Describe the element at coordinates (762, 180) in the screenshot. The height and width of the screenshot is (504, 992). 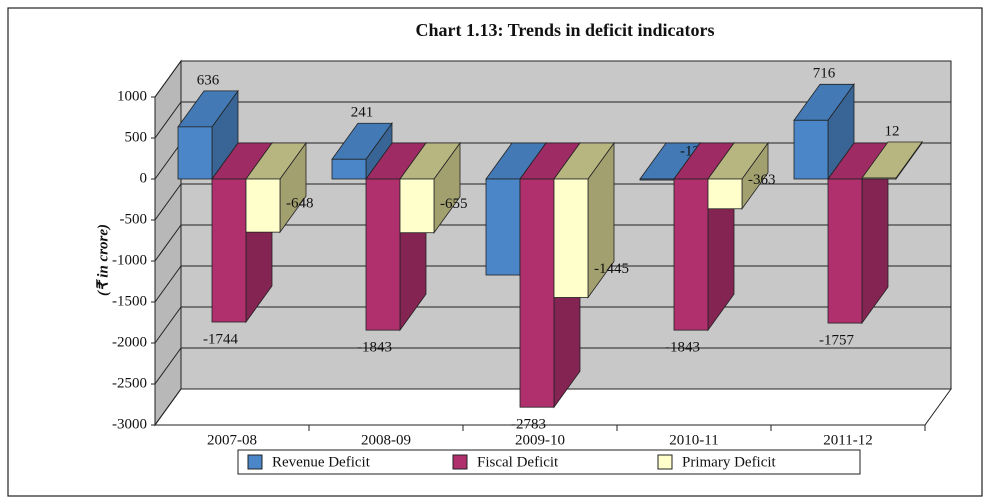
I see `data-label: -363` at that location.